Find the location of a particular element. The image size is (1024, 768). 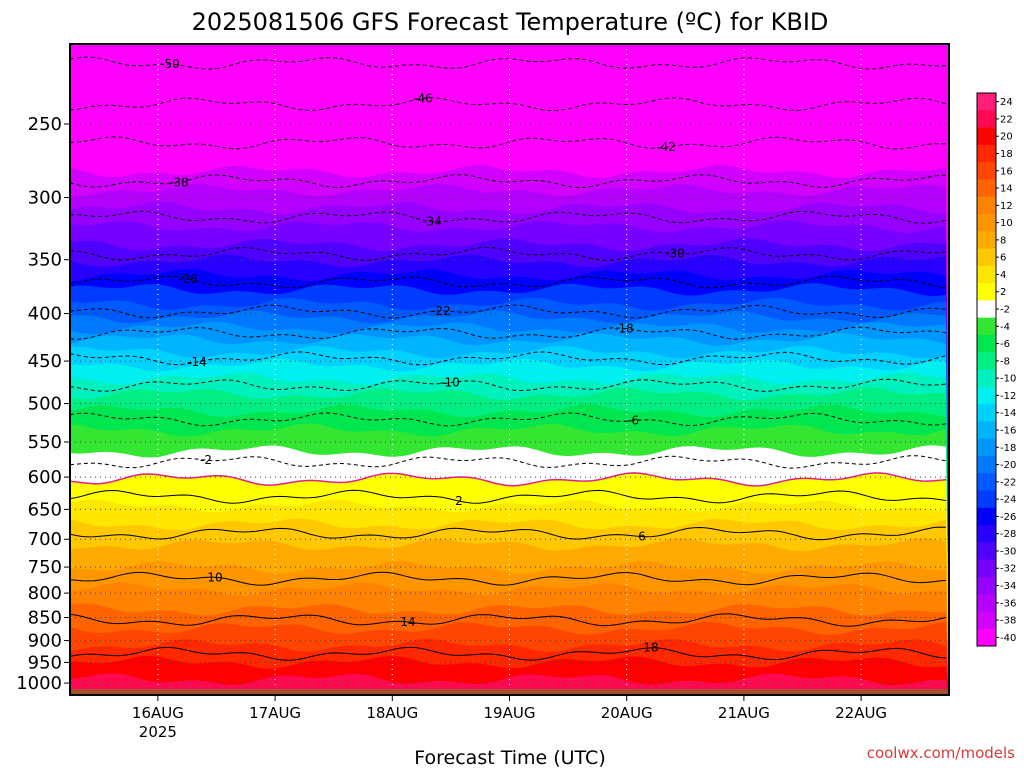

colorbar-label: -4 is located at coordinates (1005, 327).